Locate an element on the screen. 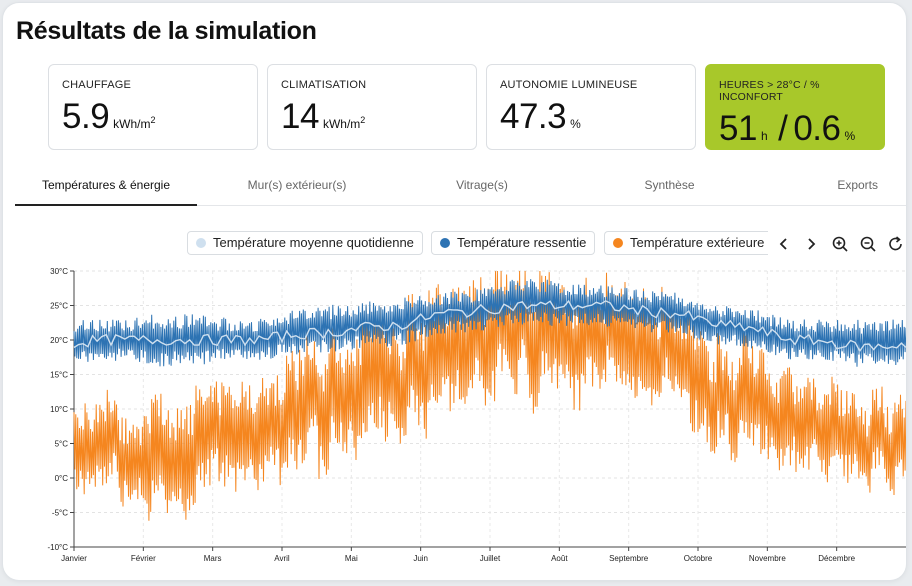  tab-exports: Exports is located at coordinates (857, 185).